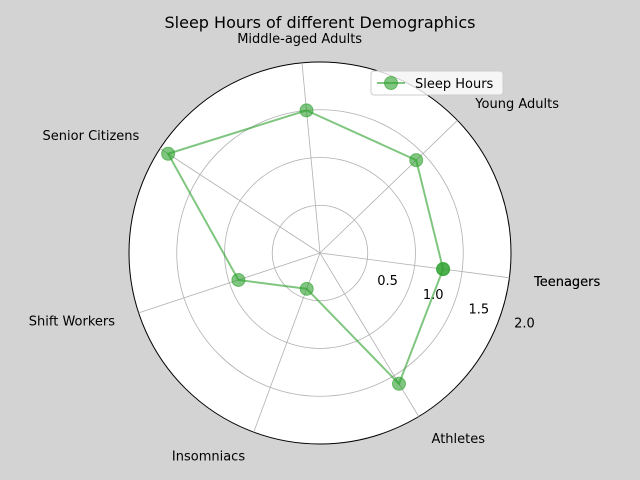 The height and width of the screenshot is (480, 640). What do you see at coordinates (299, 39) in the screenshot?
I see `category-label-3: Middle-aged Adults` at bounding box center [299, 39].